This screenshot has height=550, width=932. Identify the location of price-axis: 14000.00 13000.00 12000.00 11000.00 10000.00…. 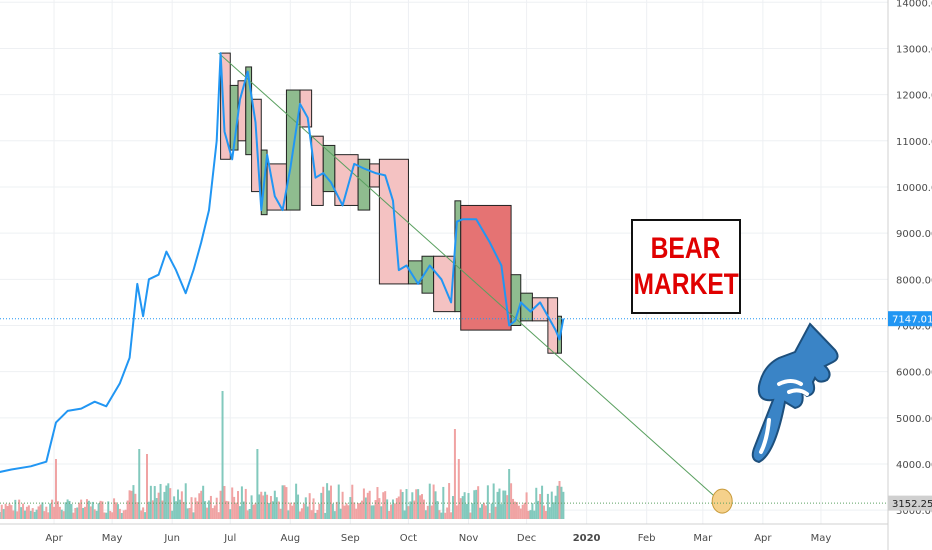
(914, 258).